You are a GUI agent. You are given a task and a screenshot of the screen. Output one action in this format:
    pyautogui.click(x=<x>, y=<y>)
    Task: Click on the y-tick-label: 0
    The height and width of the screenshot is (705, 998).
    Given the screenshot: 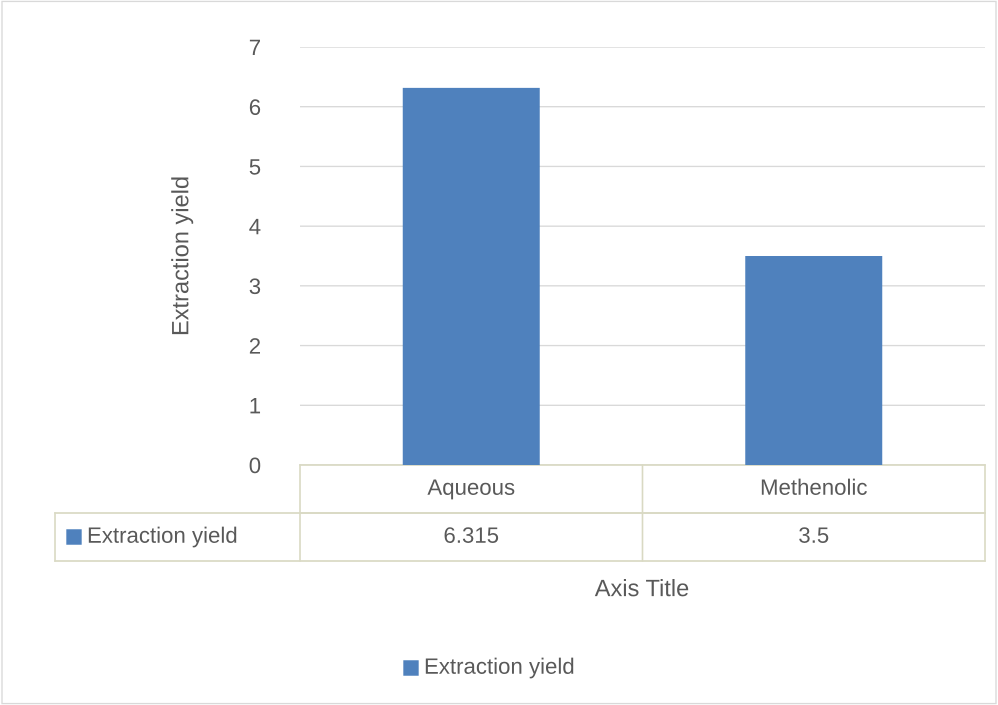 What is the action you would take?
    pyautogui.click(x=255, y=466)
    